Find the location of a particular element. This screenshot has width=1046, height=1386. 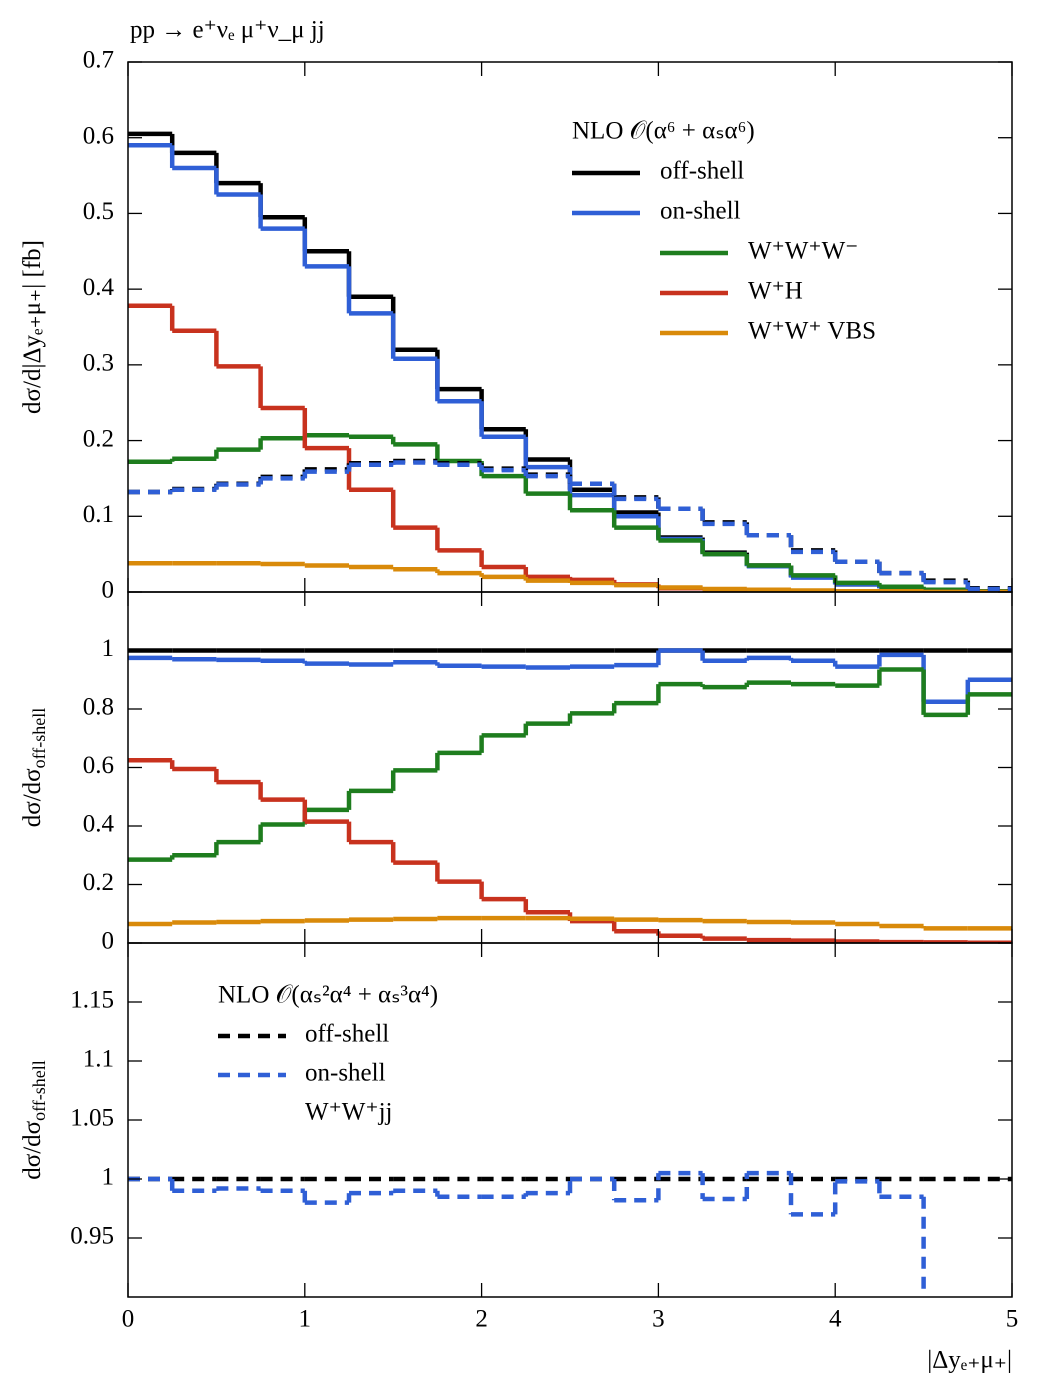

y-tick-label: 1.05 is located at coordinates (92, 1118).